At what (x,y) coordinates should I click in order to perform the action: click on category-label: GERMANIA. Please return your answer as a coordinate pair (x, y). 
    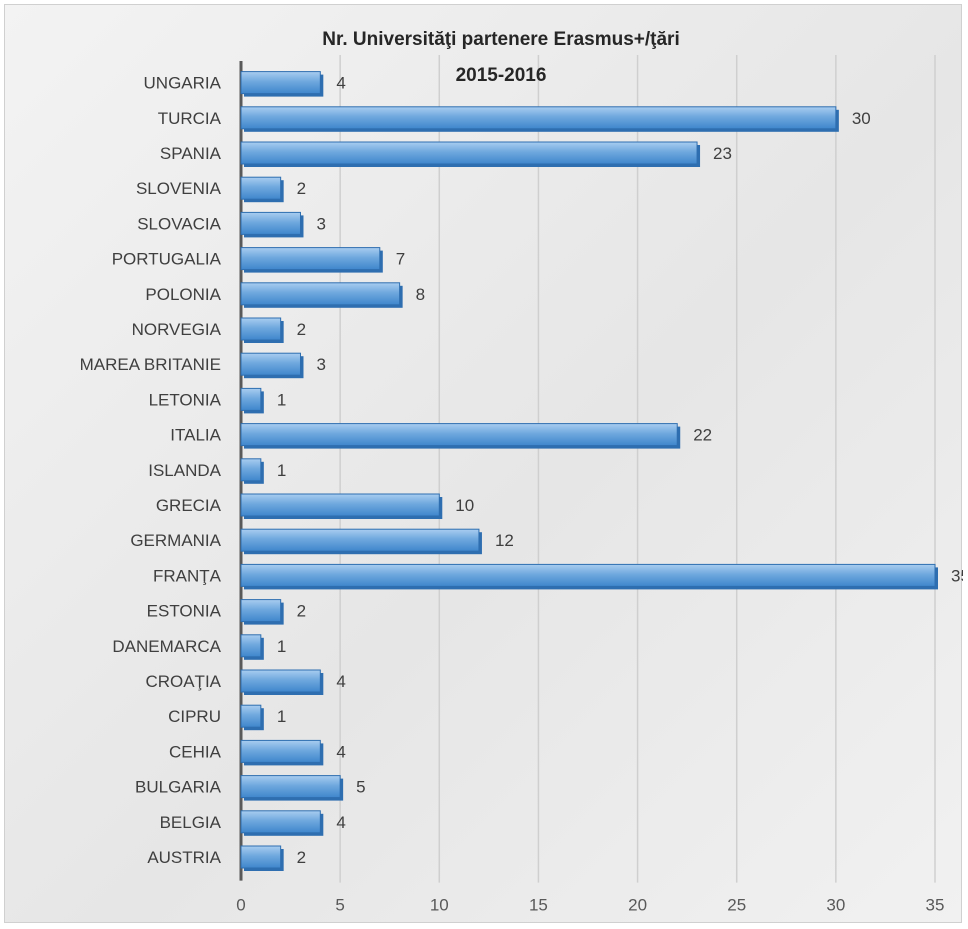
    Looking at the image, I should click on (175, 540).